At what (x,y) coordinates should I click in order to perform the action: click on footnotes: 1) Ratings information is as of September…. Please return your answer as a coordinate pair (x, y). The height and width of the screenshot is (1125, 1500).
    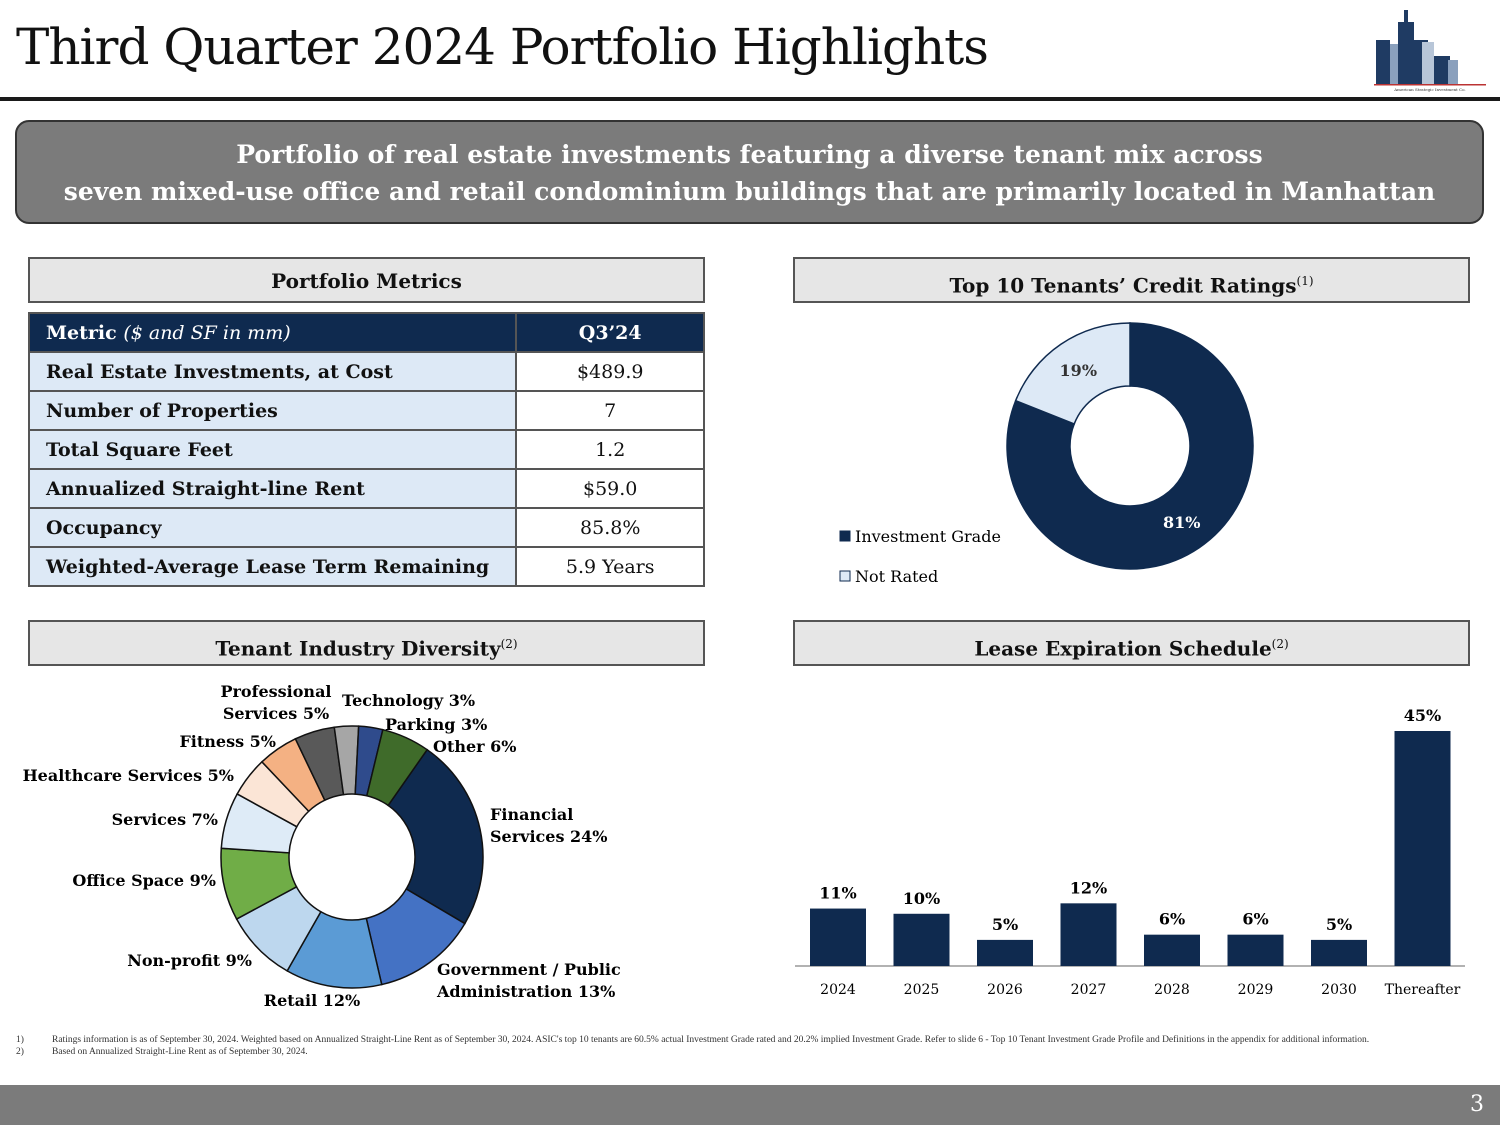
    Looking at the image, I should click on (741, 1047).